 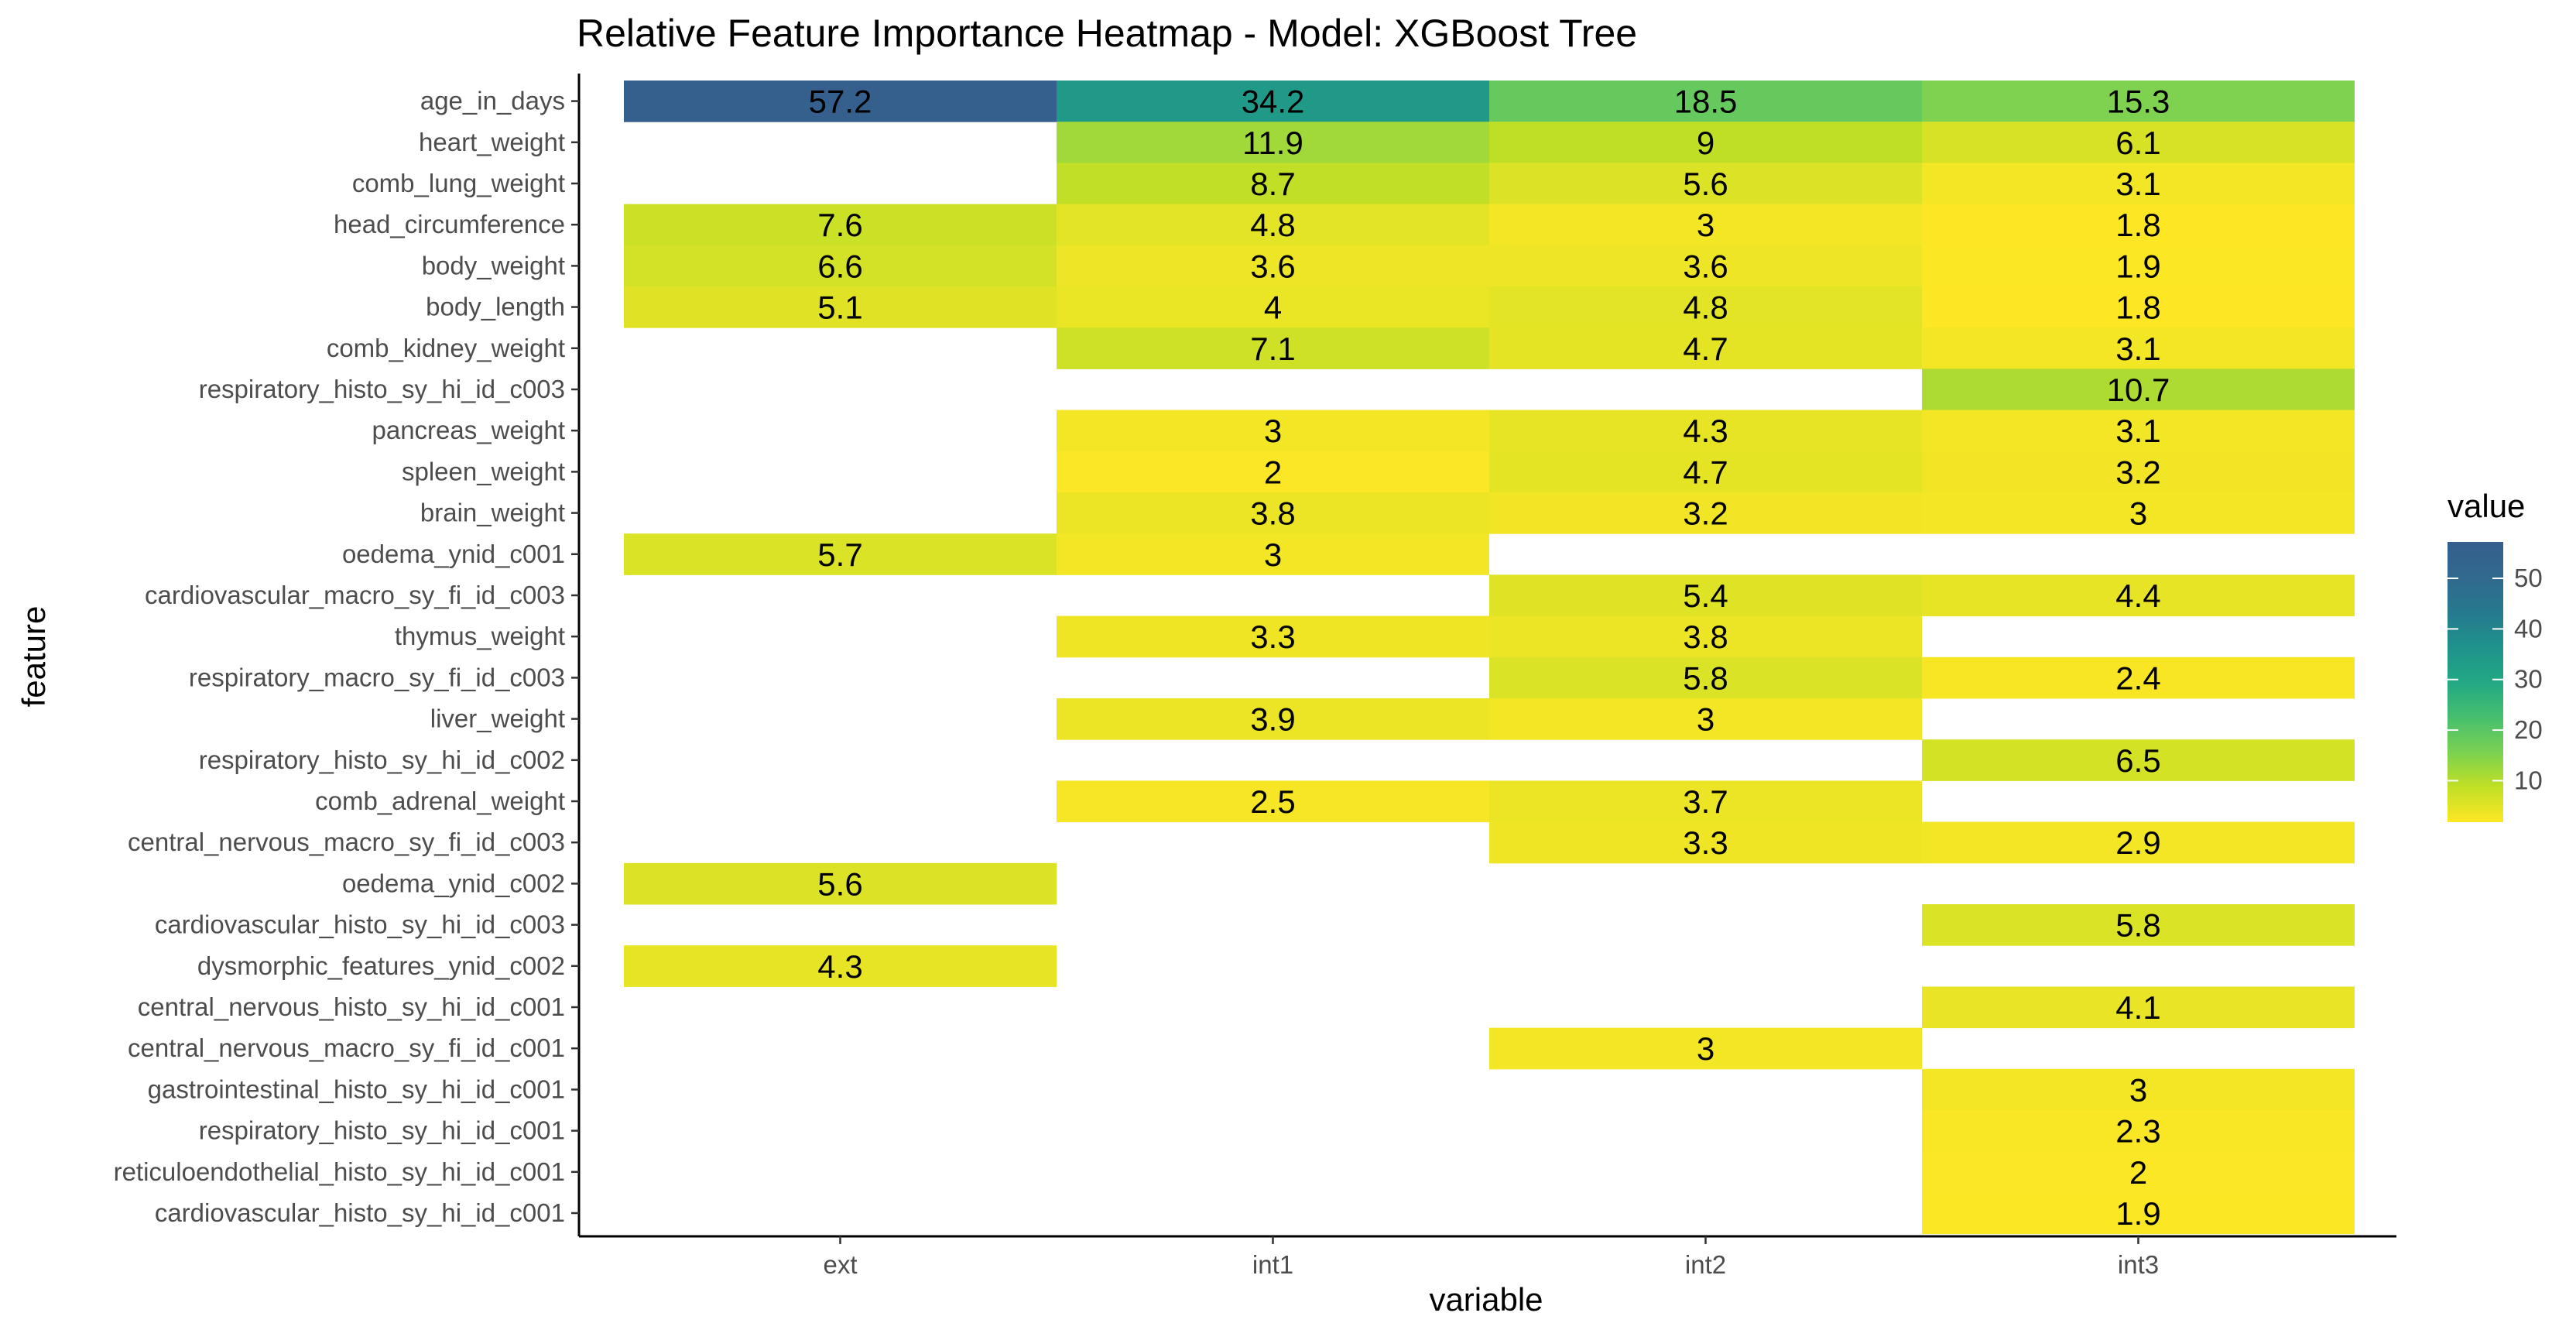 I want to click on x-tick-label: ext, so click(x=840, y=1264).